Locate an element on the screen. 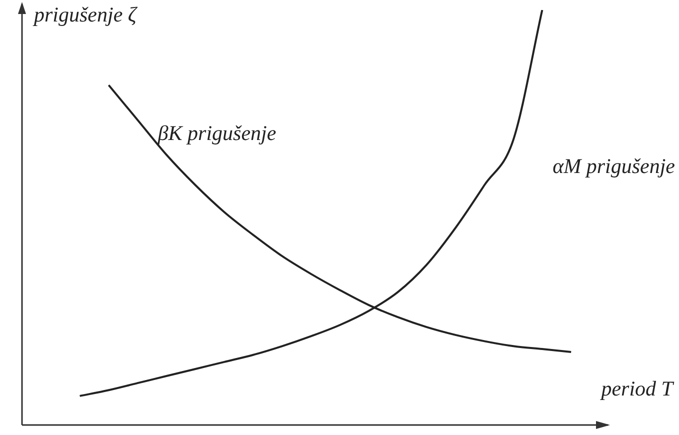  y-axis-title: prigušenje ζ is located at coordinates (85, 14).